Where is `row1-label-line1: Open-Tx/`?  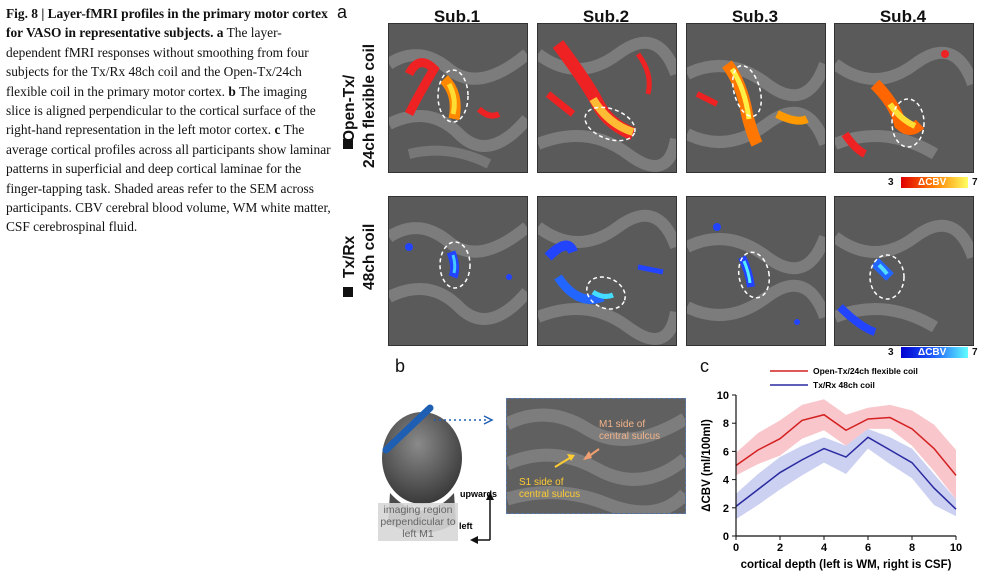
row1-label-line1: Open-Tx/ is located at coordinates (349, 108).